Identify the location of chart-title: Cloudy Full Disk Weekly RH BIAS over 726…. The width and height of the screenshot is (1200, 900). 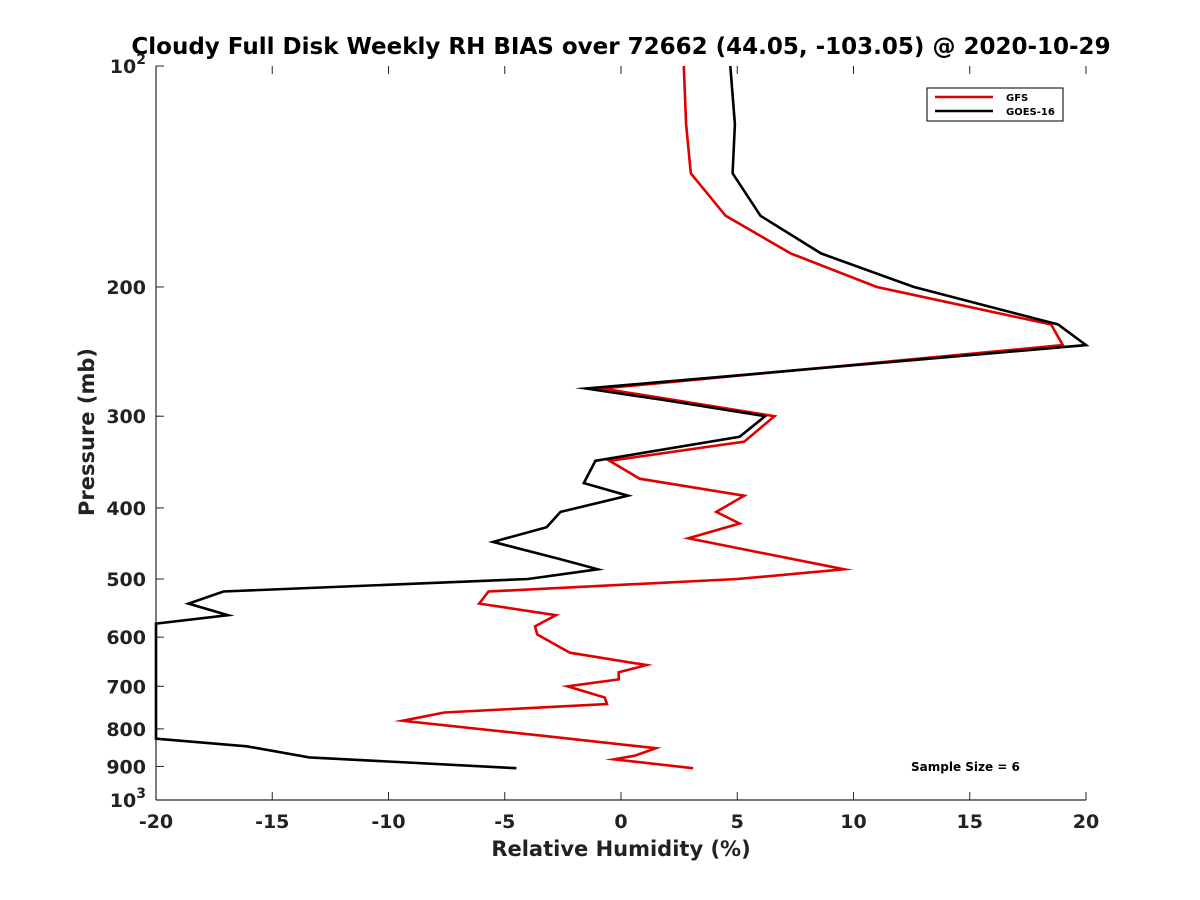
(620, 47).